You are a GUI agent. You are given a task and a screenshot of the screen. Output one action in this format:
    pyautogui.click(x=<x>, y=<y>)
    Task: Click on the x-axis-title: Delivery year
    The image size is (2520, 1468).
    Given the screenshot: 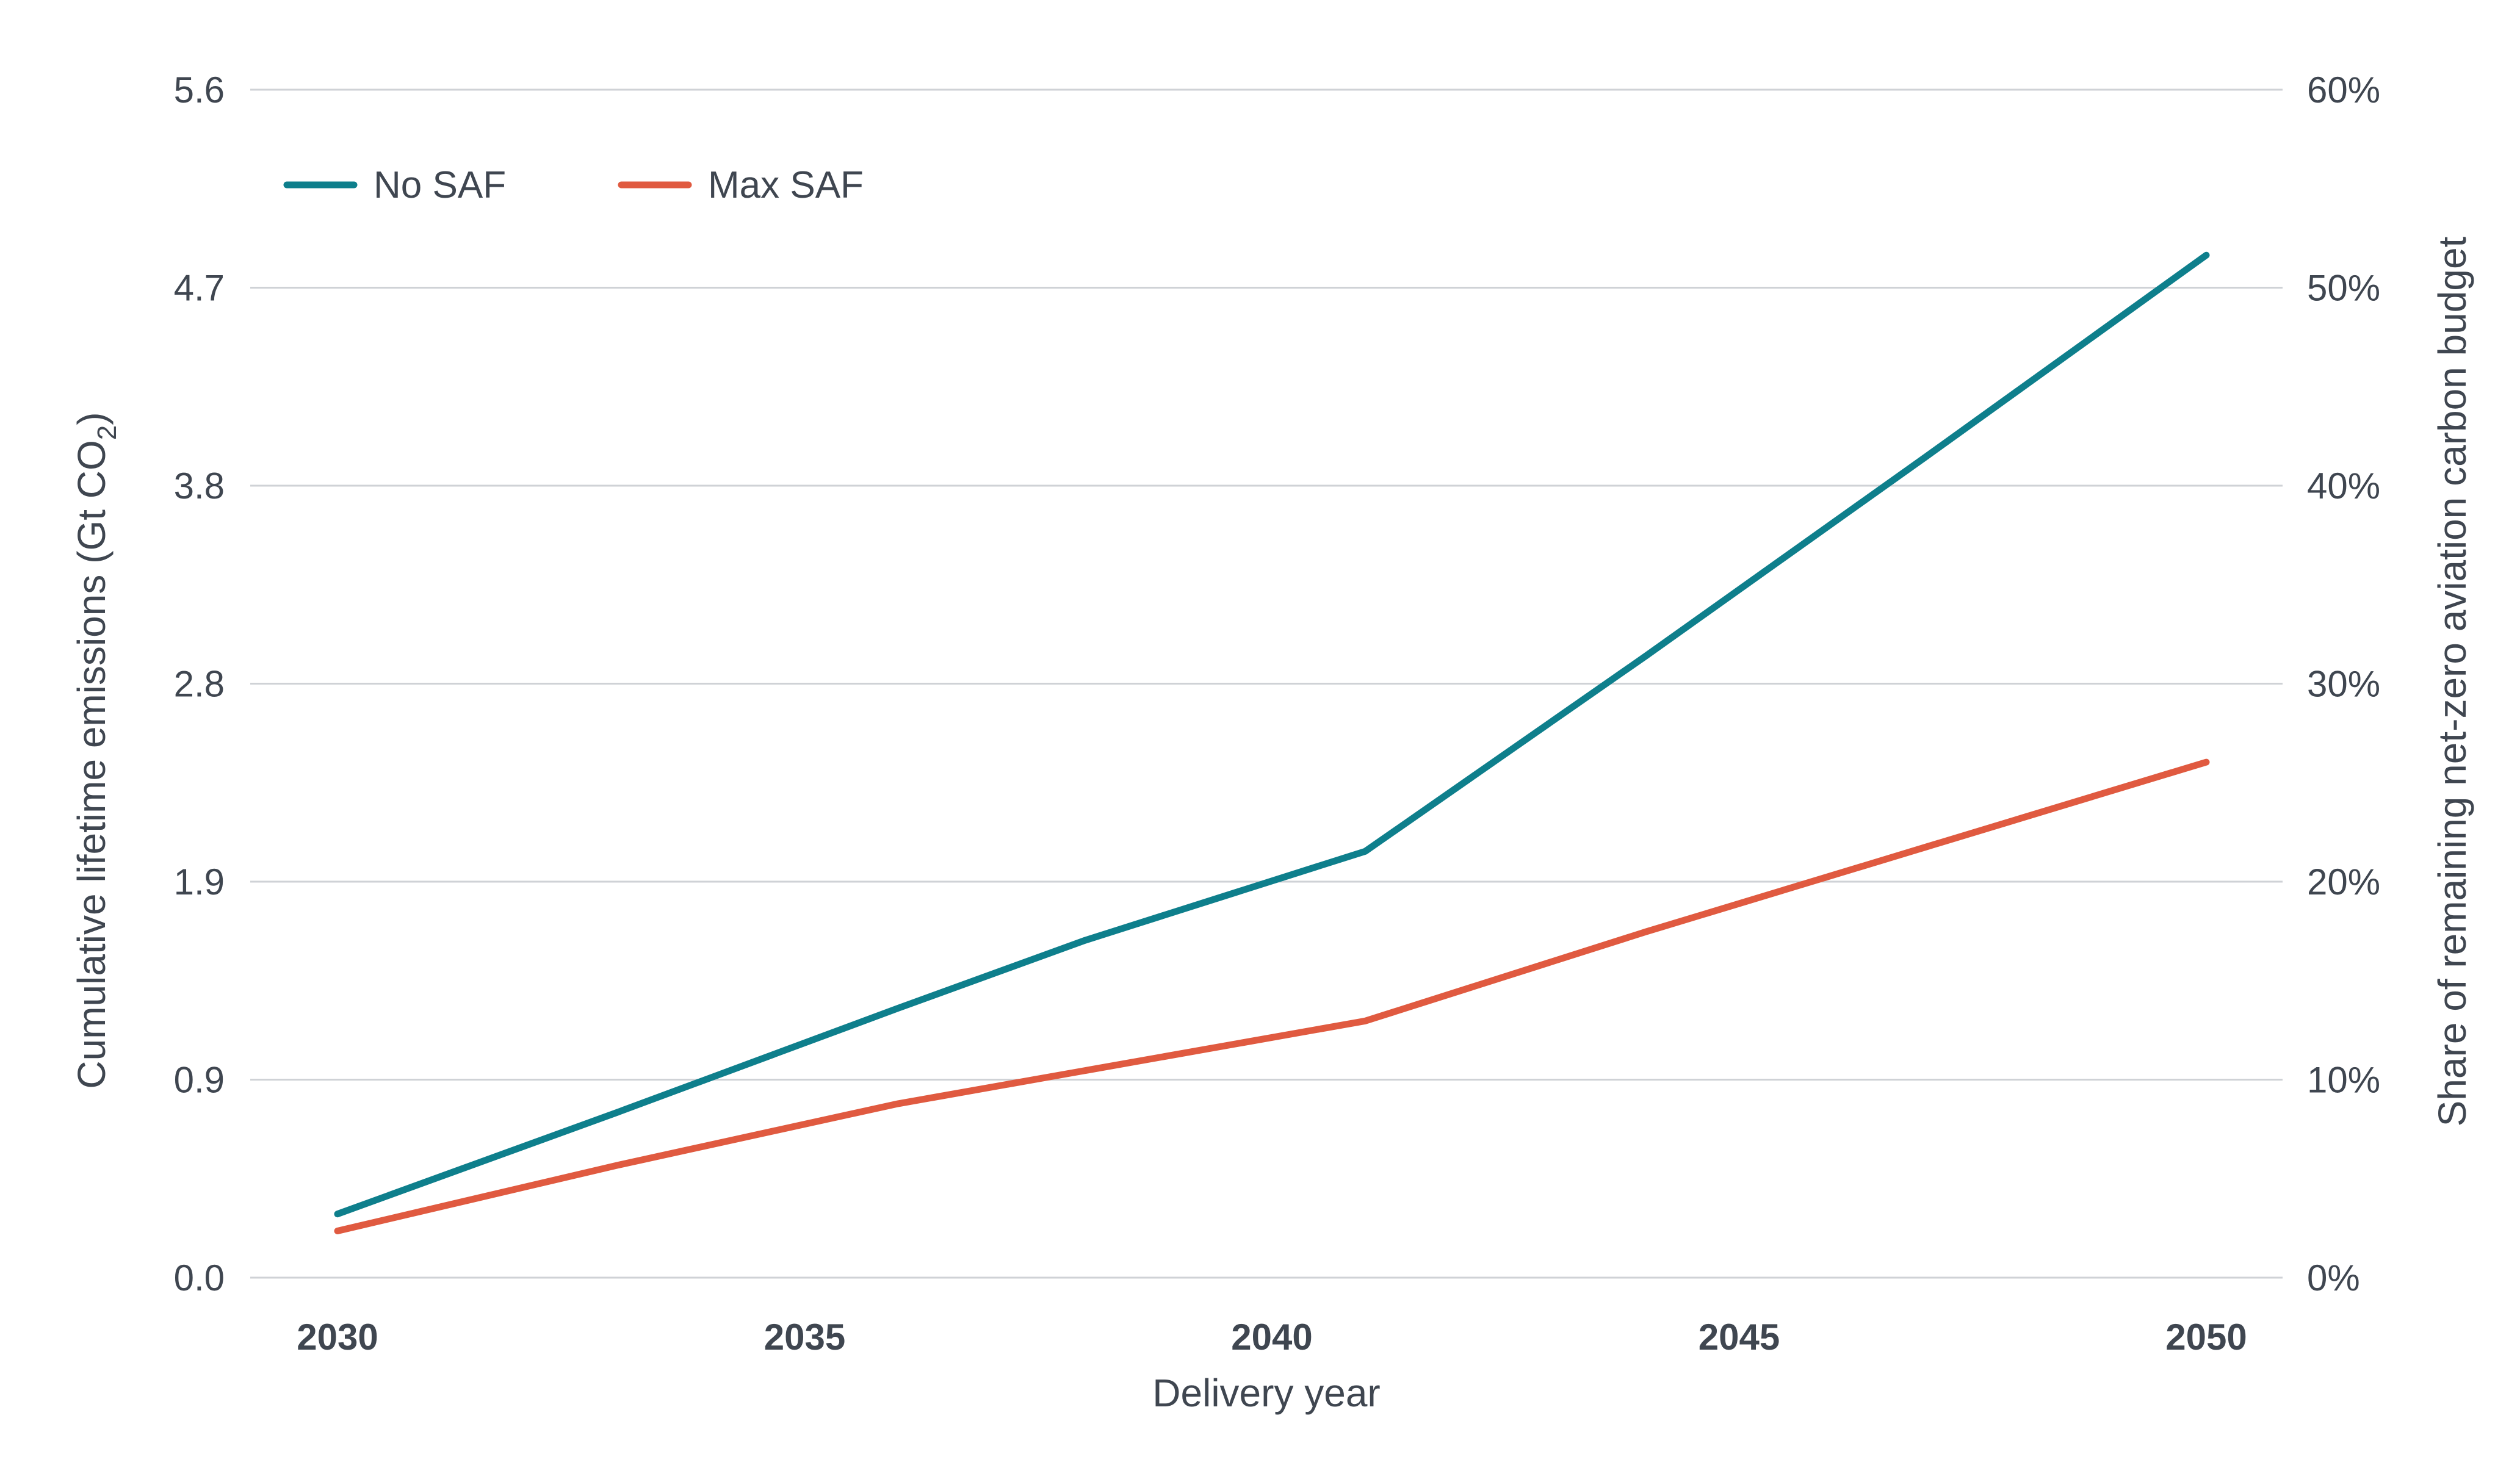 What is the action you would take?
    pyautogui.click(x=1266, y=1393)
    